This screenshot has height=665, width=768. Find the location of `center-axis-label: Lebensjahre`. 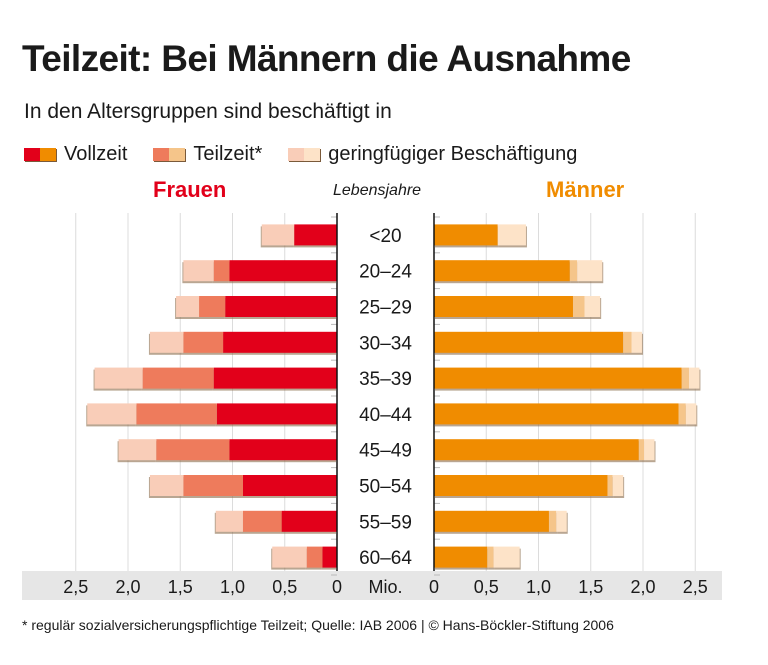

center-axis-label: Lebensjahre is located at coordinates (377, 190).